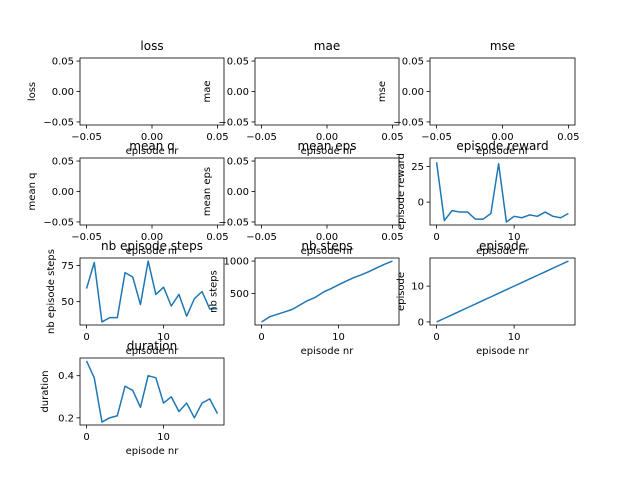  I want to click on y-tick-label: 50, so click(67, 302).